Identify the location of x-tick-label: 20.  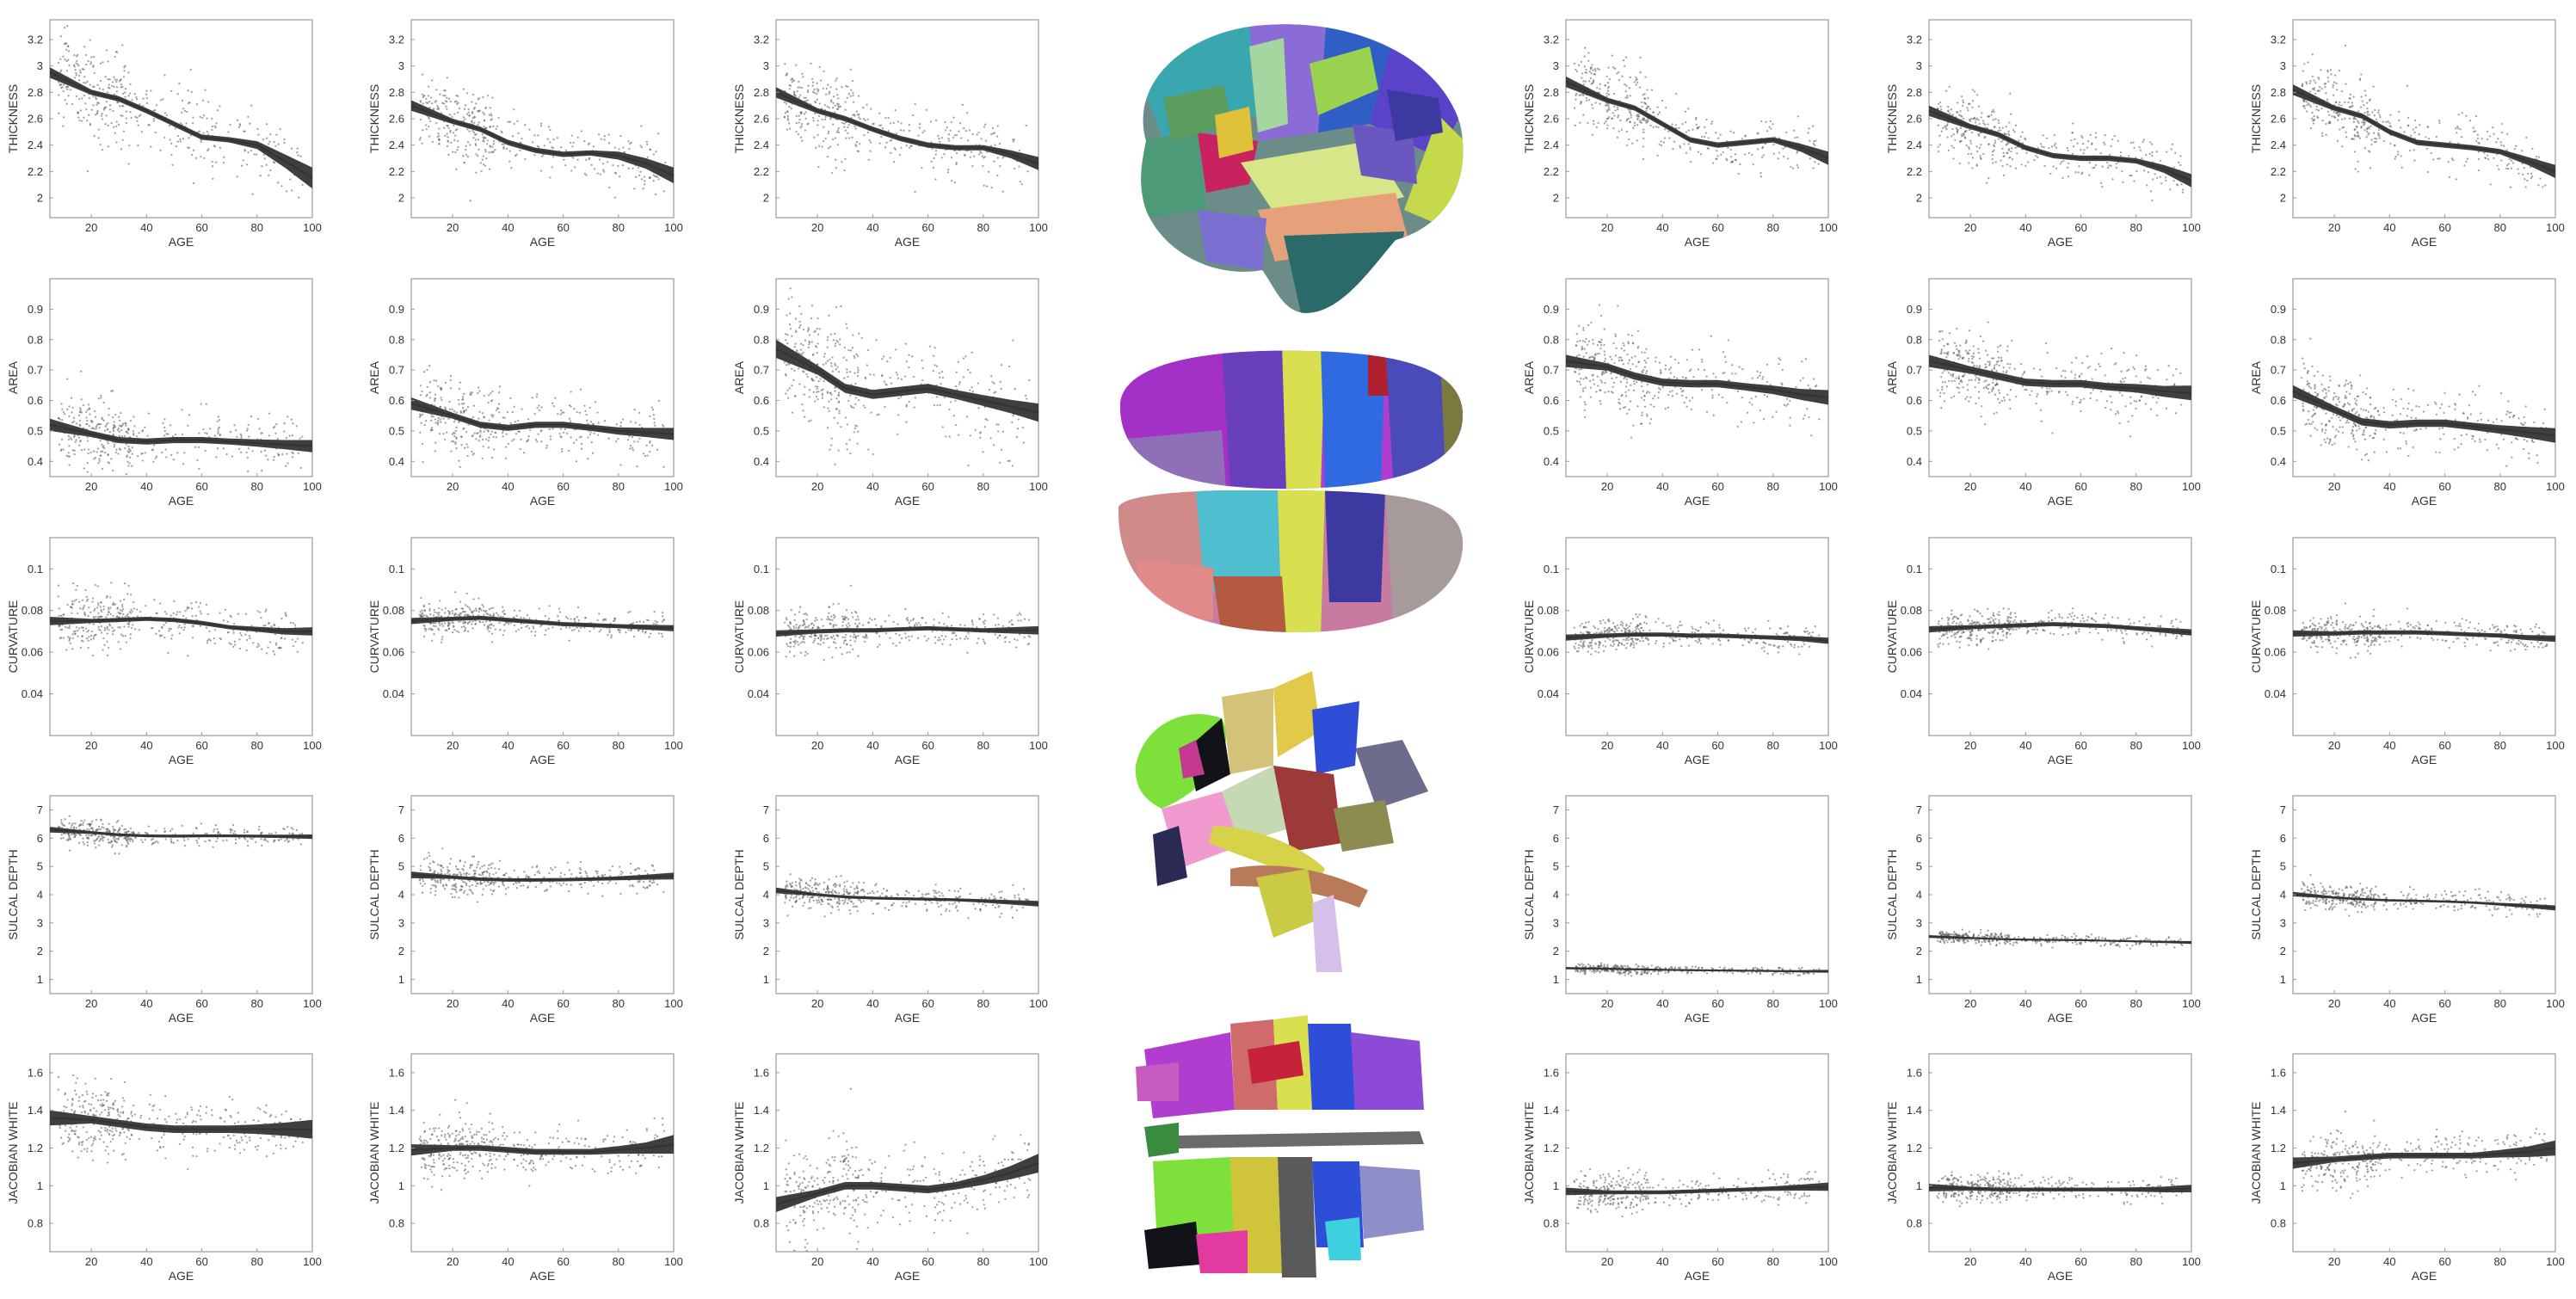
(453, 227).